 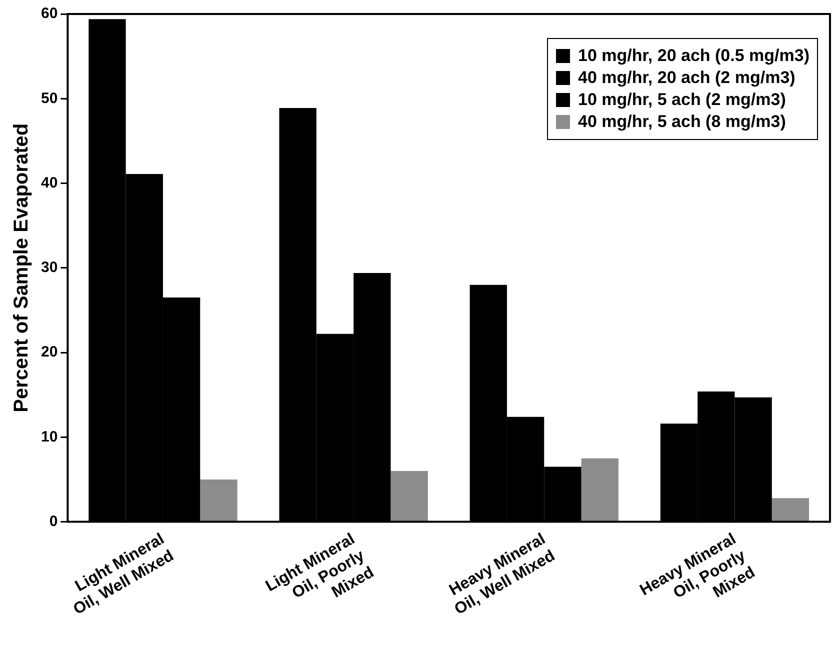 I want to click on y-axis-title: Percent of Sample Evaporated, so click(x=21, y=267).